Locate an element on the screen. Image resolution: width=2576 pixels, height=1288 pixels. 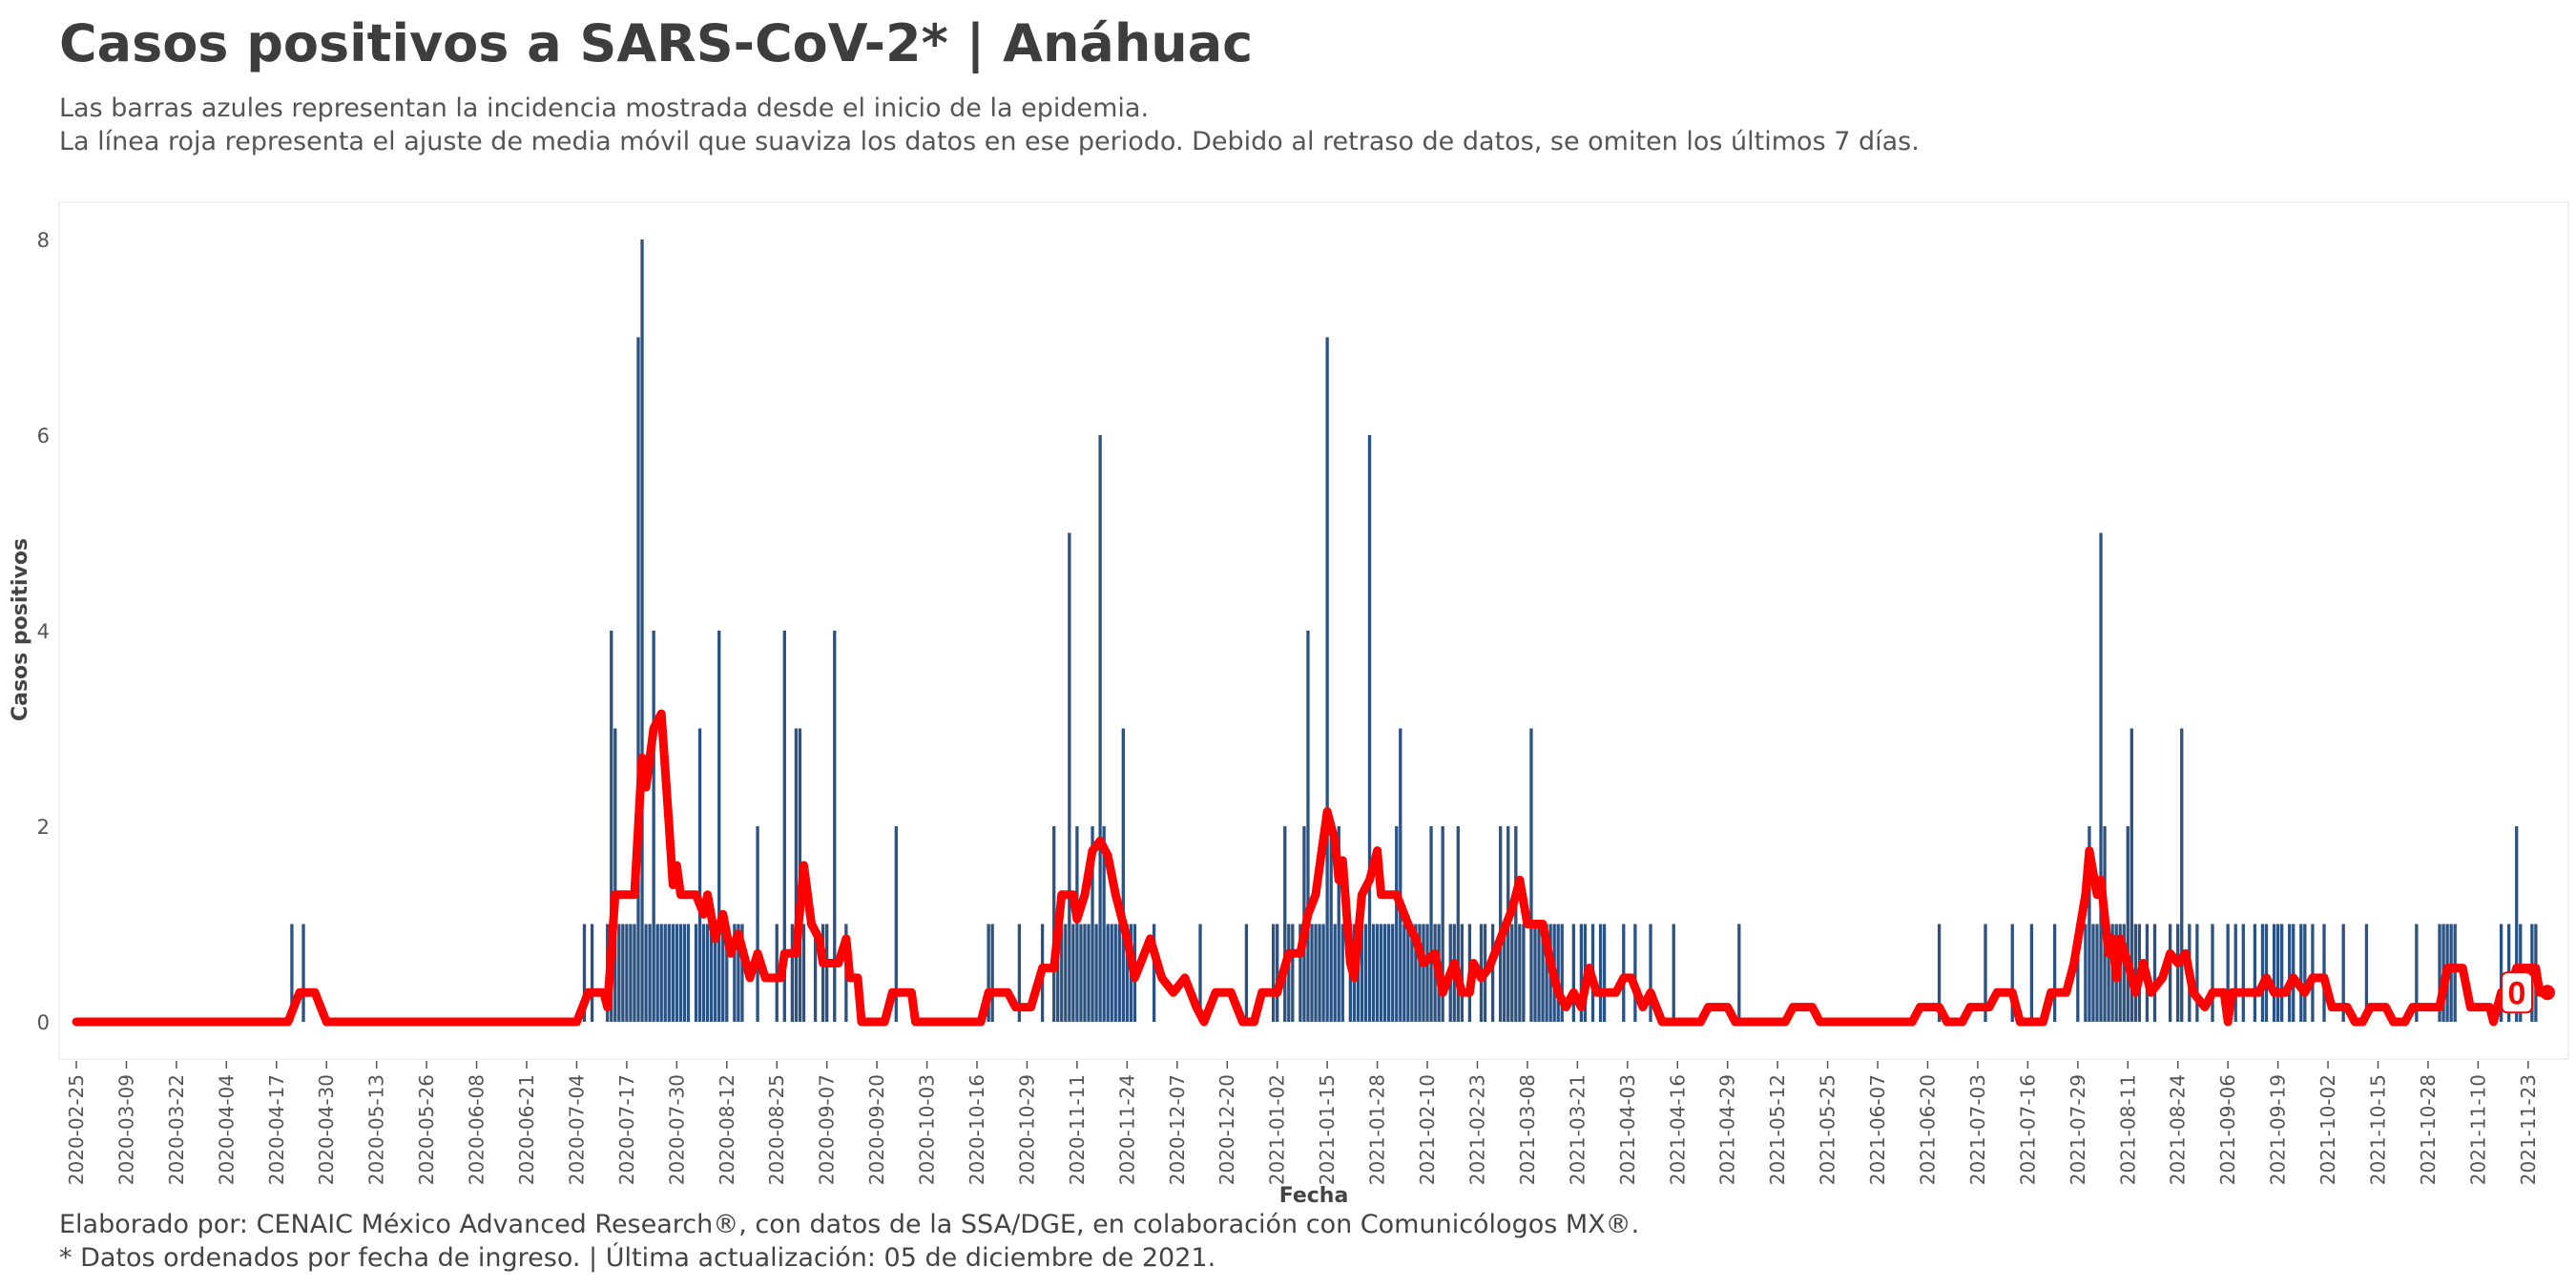
x-tick-label: 2021-03-21 is located at coordinates (1577, 1129).